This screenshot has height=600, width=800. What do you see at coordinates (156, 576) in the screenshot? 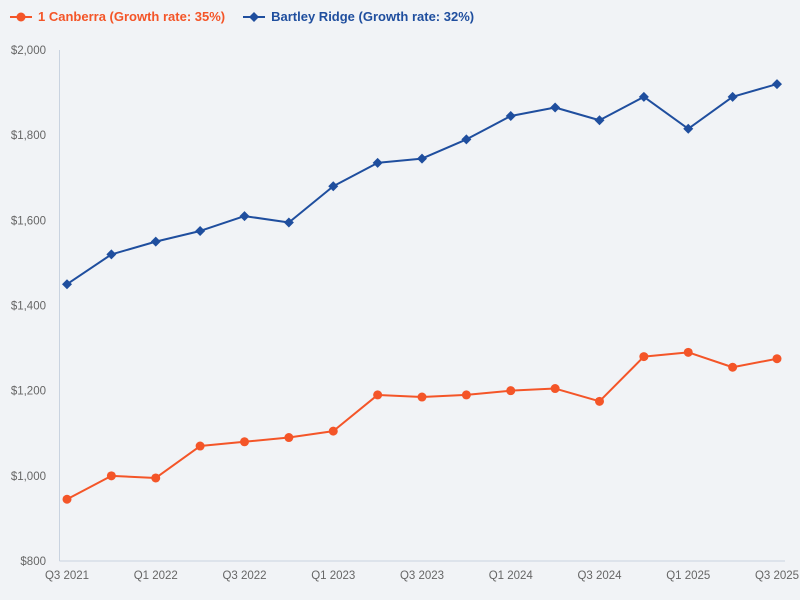
I see `x-tick-label: Q1 2022` at bounding box center [156, 576].